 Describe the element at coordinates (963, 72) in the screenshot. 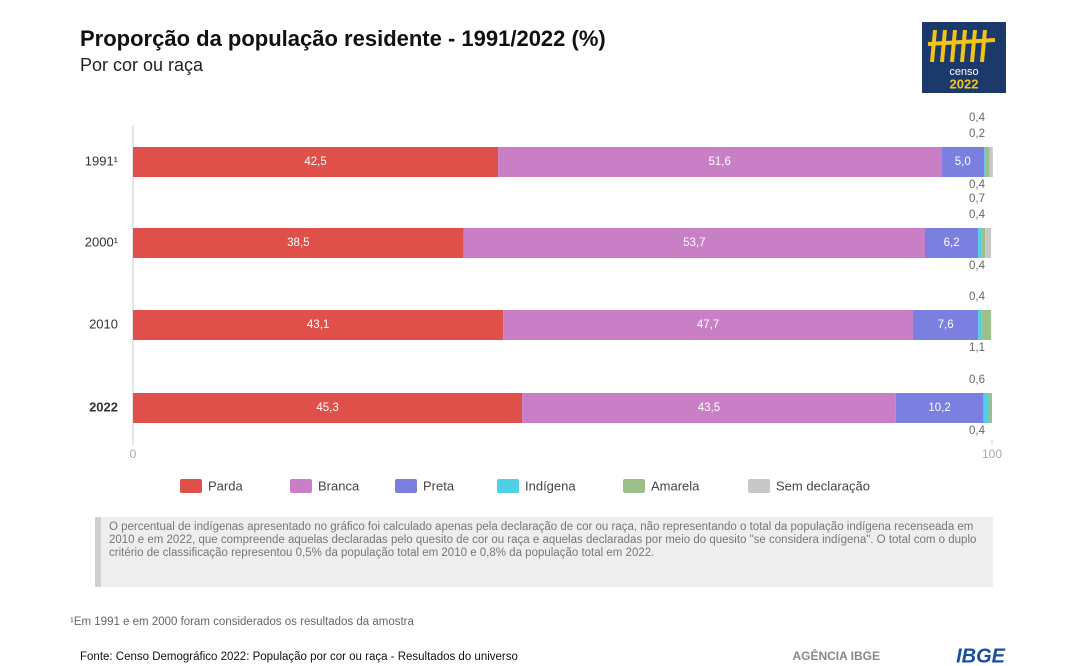

I see `logo-text: censo` at that location.